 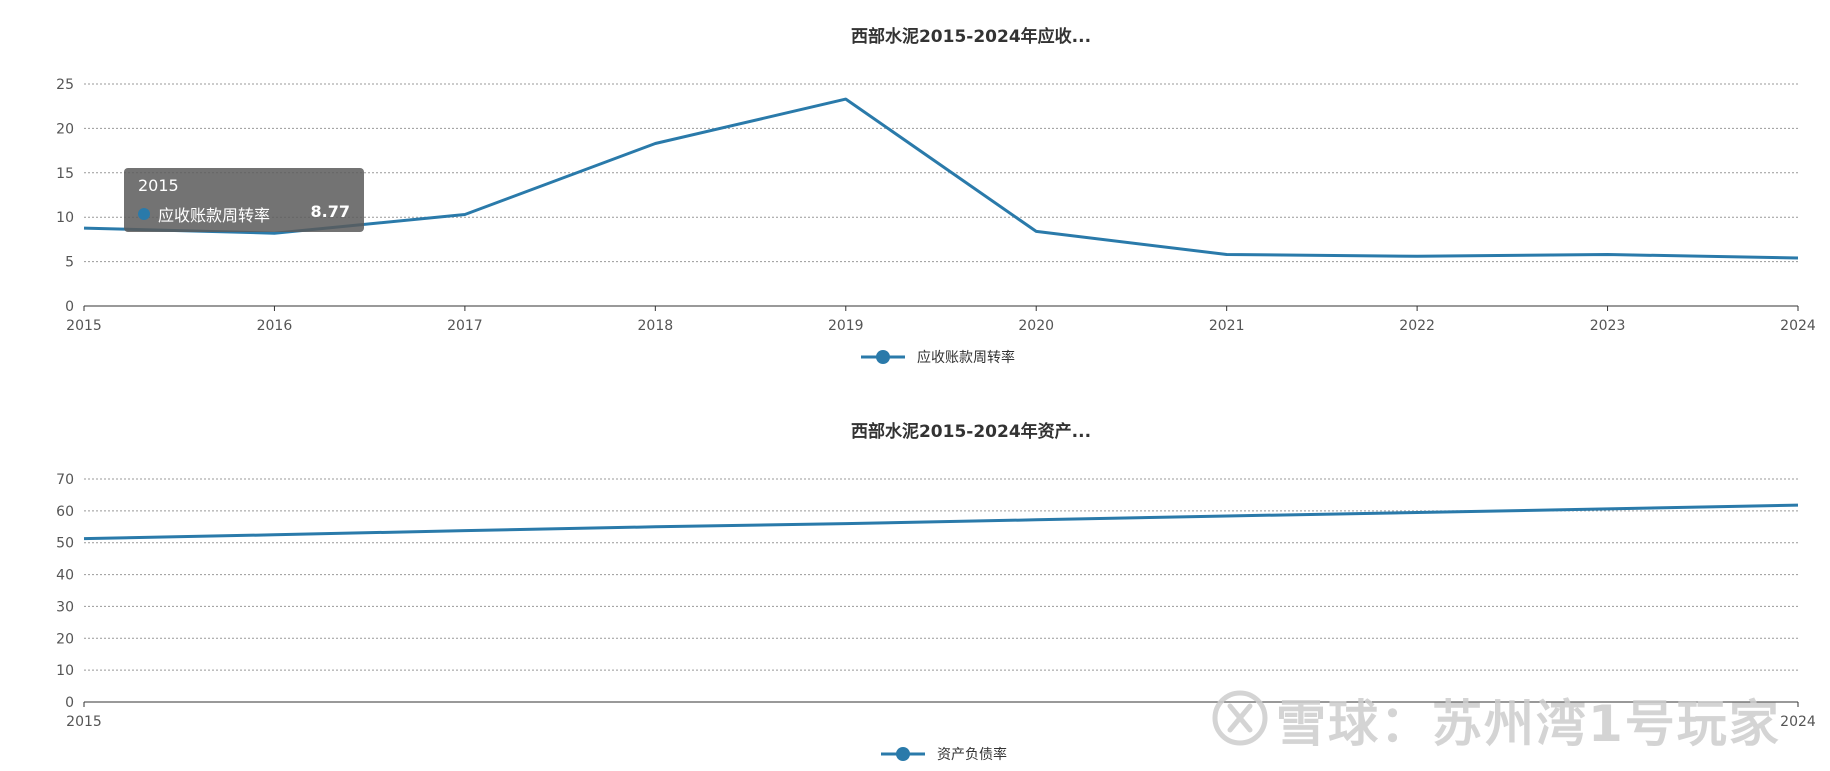 I want to click on chart-tooltip: 2015 应收账款周转率 8.77, so click(x=244, y=200).